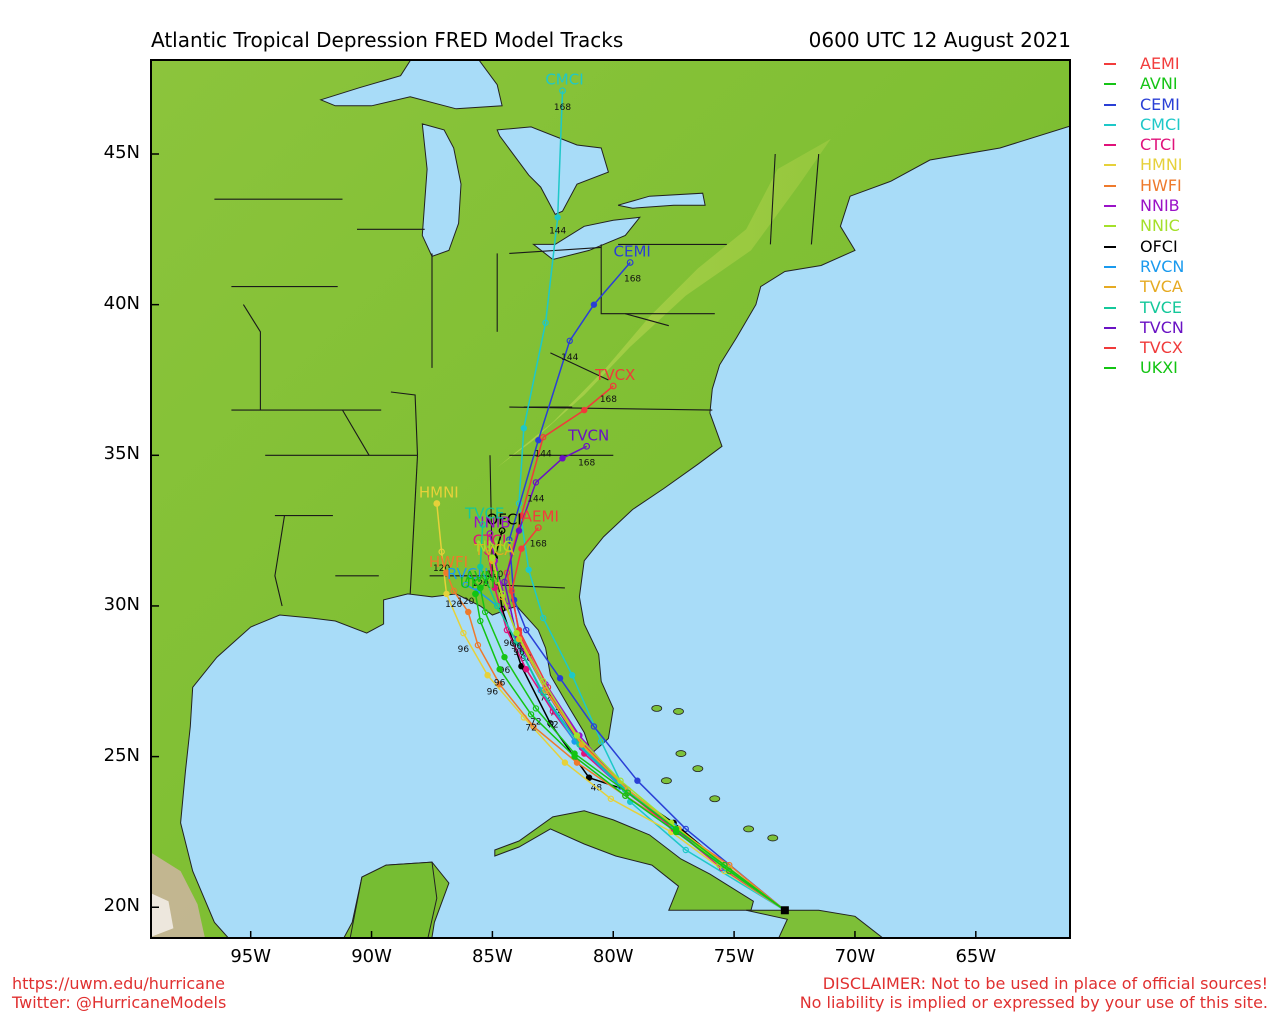 The image size is (1280, 1024). I want to click on website-link: https://uwm.edu/hurricane, so click(118, 983).